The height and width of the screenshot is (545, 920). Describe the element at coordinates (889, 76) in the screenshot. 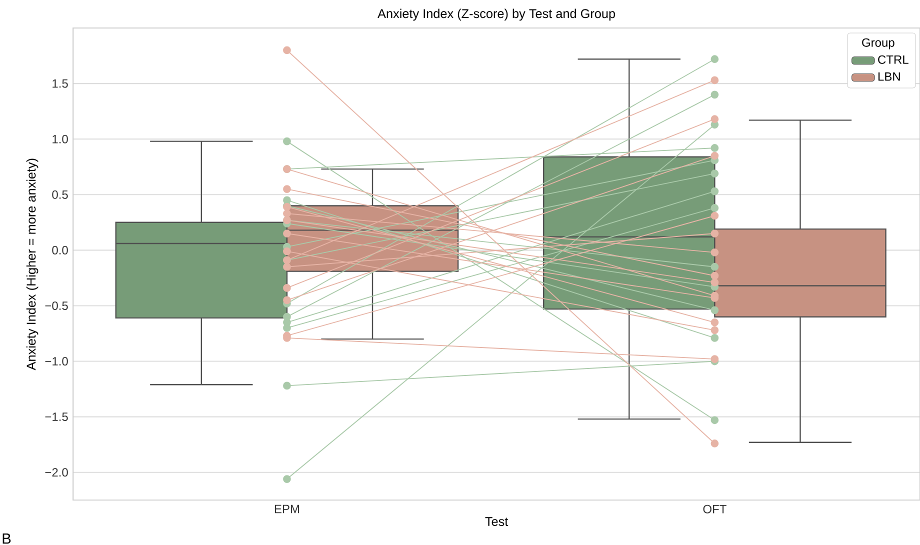

I see `legend-label: LBN` at that location.